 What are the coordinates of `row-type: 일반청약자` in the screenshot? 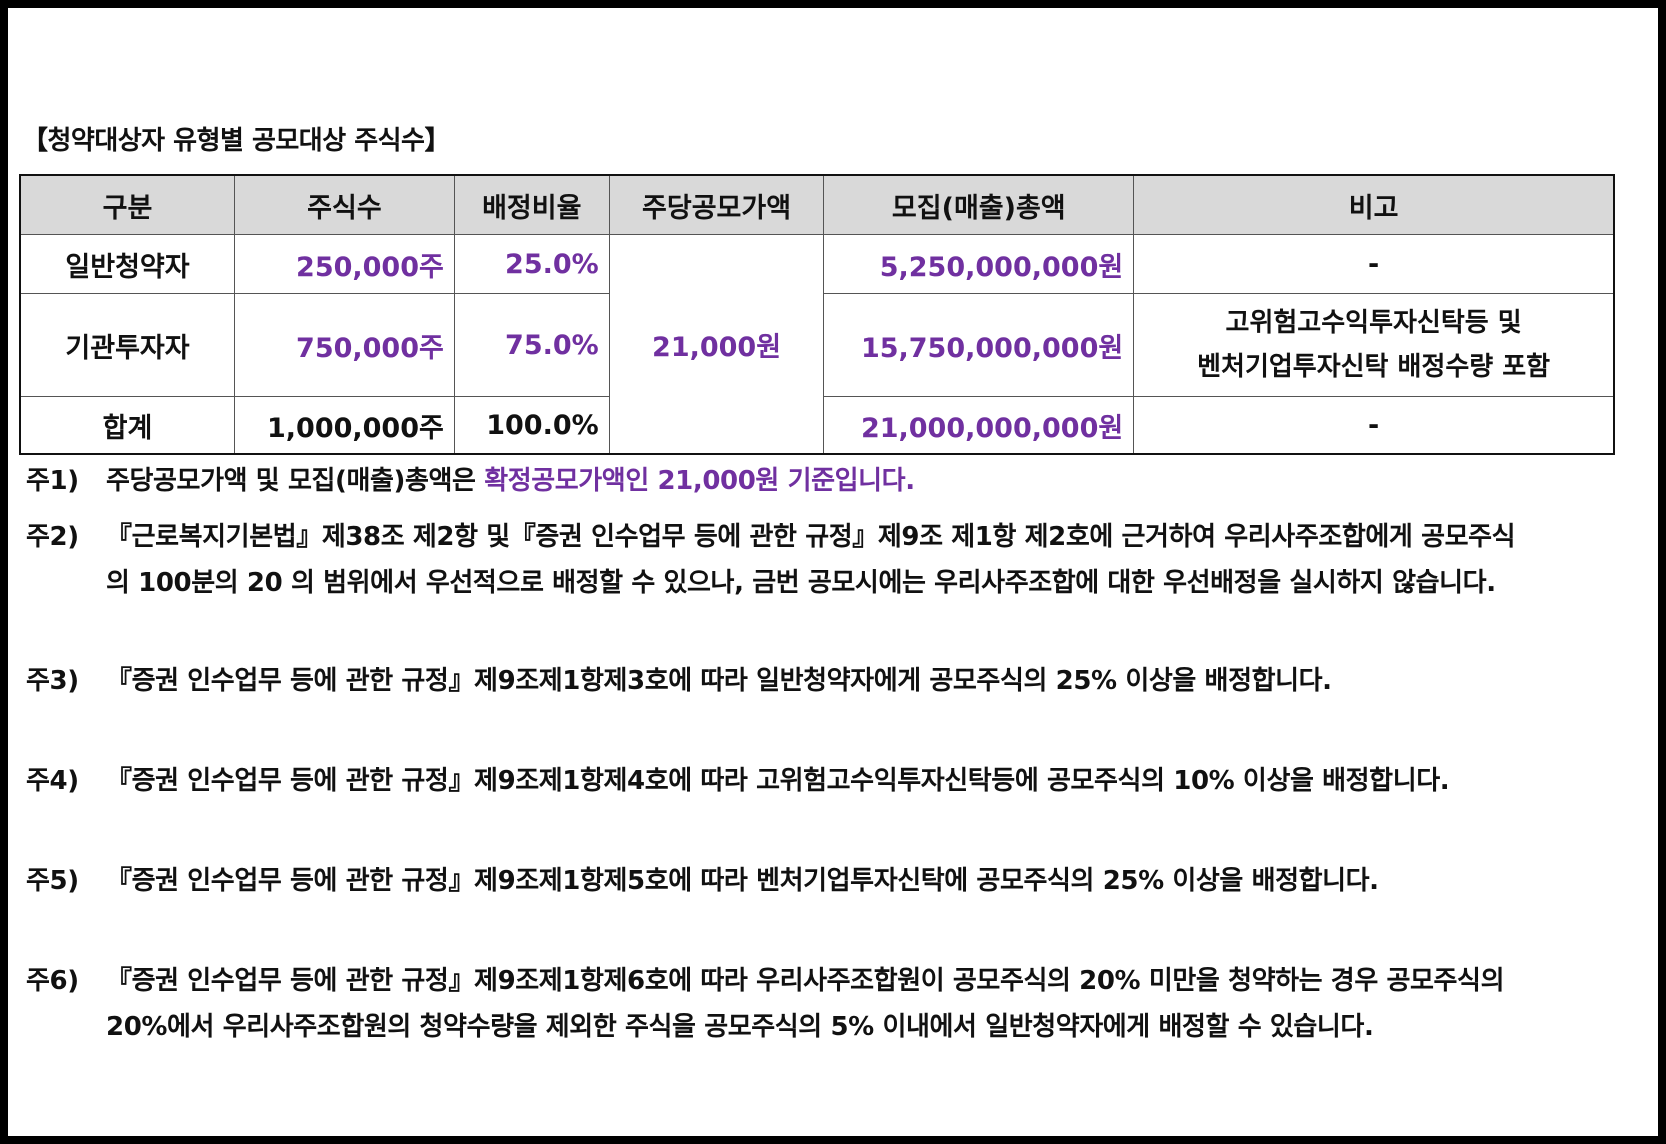 It's located at (127, 264).